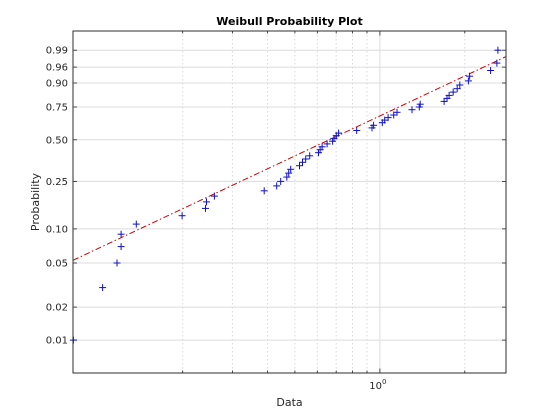 The image size is (560, 420). I want to click on x-axis-label: Data, so click(289, 402).